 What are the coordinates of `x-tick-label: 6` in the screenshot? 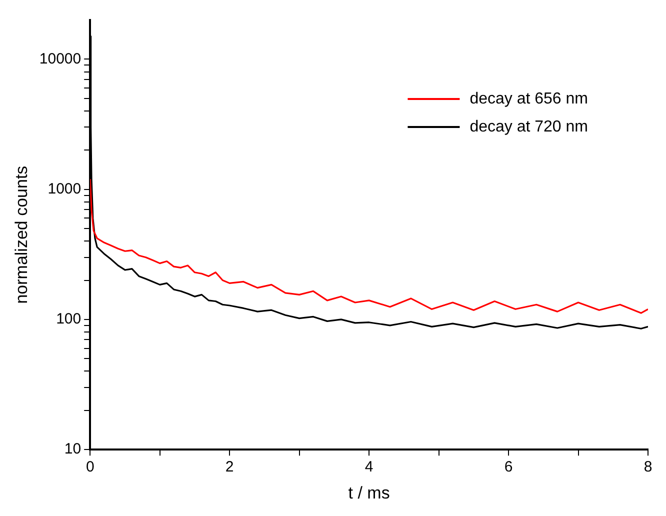 It's located at (508, 467).